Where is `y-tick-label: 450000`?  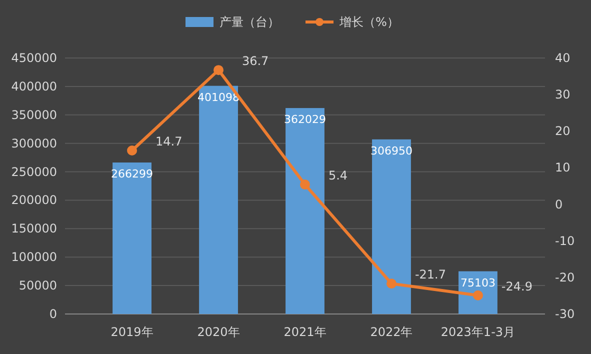
y-tick-label: 450000 is located at coordinates (34, 58).